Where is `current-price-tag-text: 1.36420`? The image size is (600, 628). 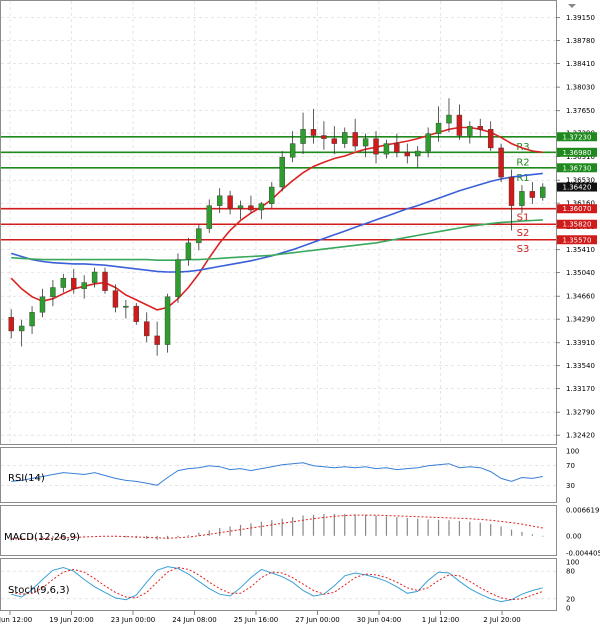
current-price-tag-text: 1.36420 is located at coordinates (577, 188).